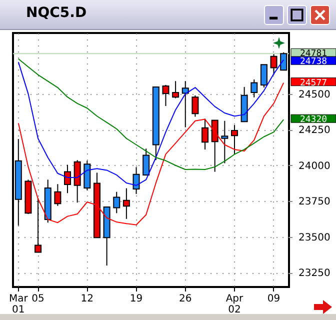  Describe the element at coordinates (314, 238) in the screenshot. I see `y-tick-label: 23500` at that location.